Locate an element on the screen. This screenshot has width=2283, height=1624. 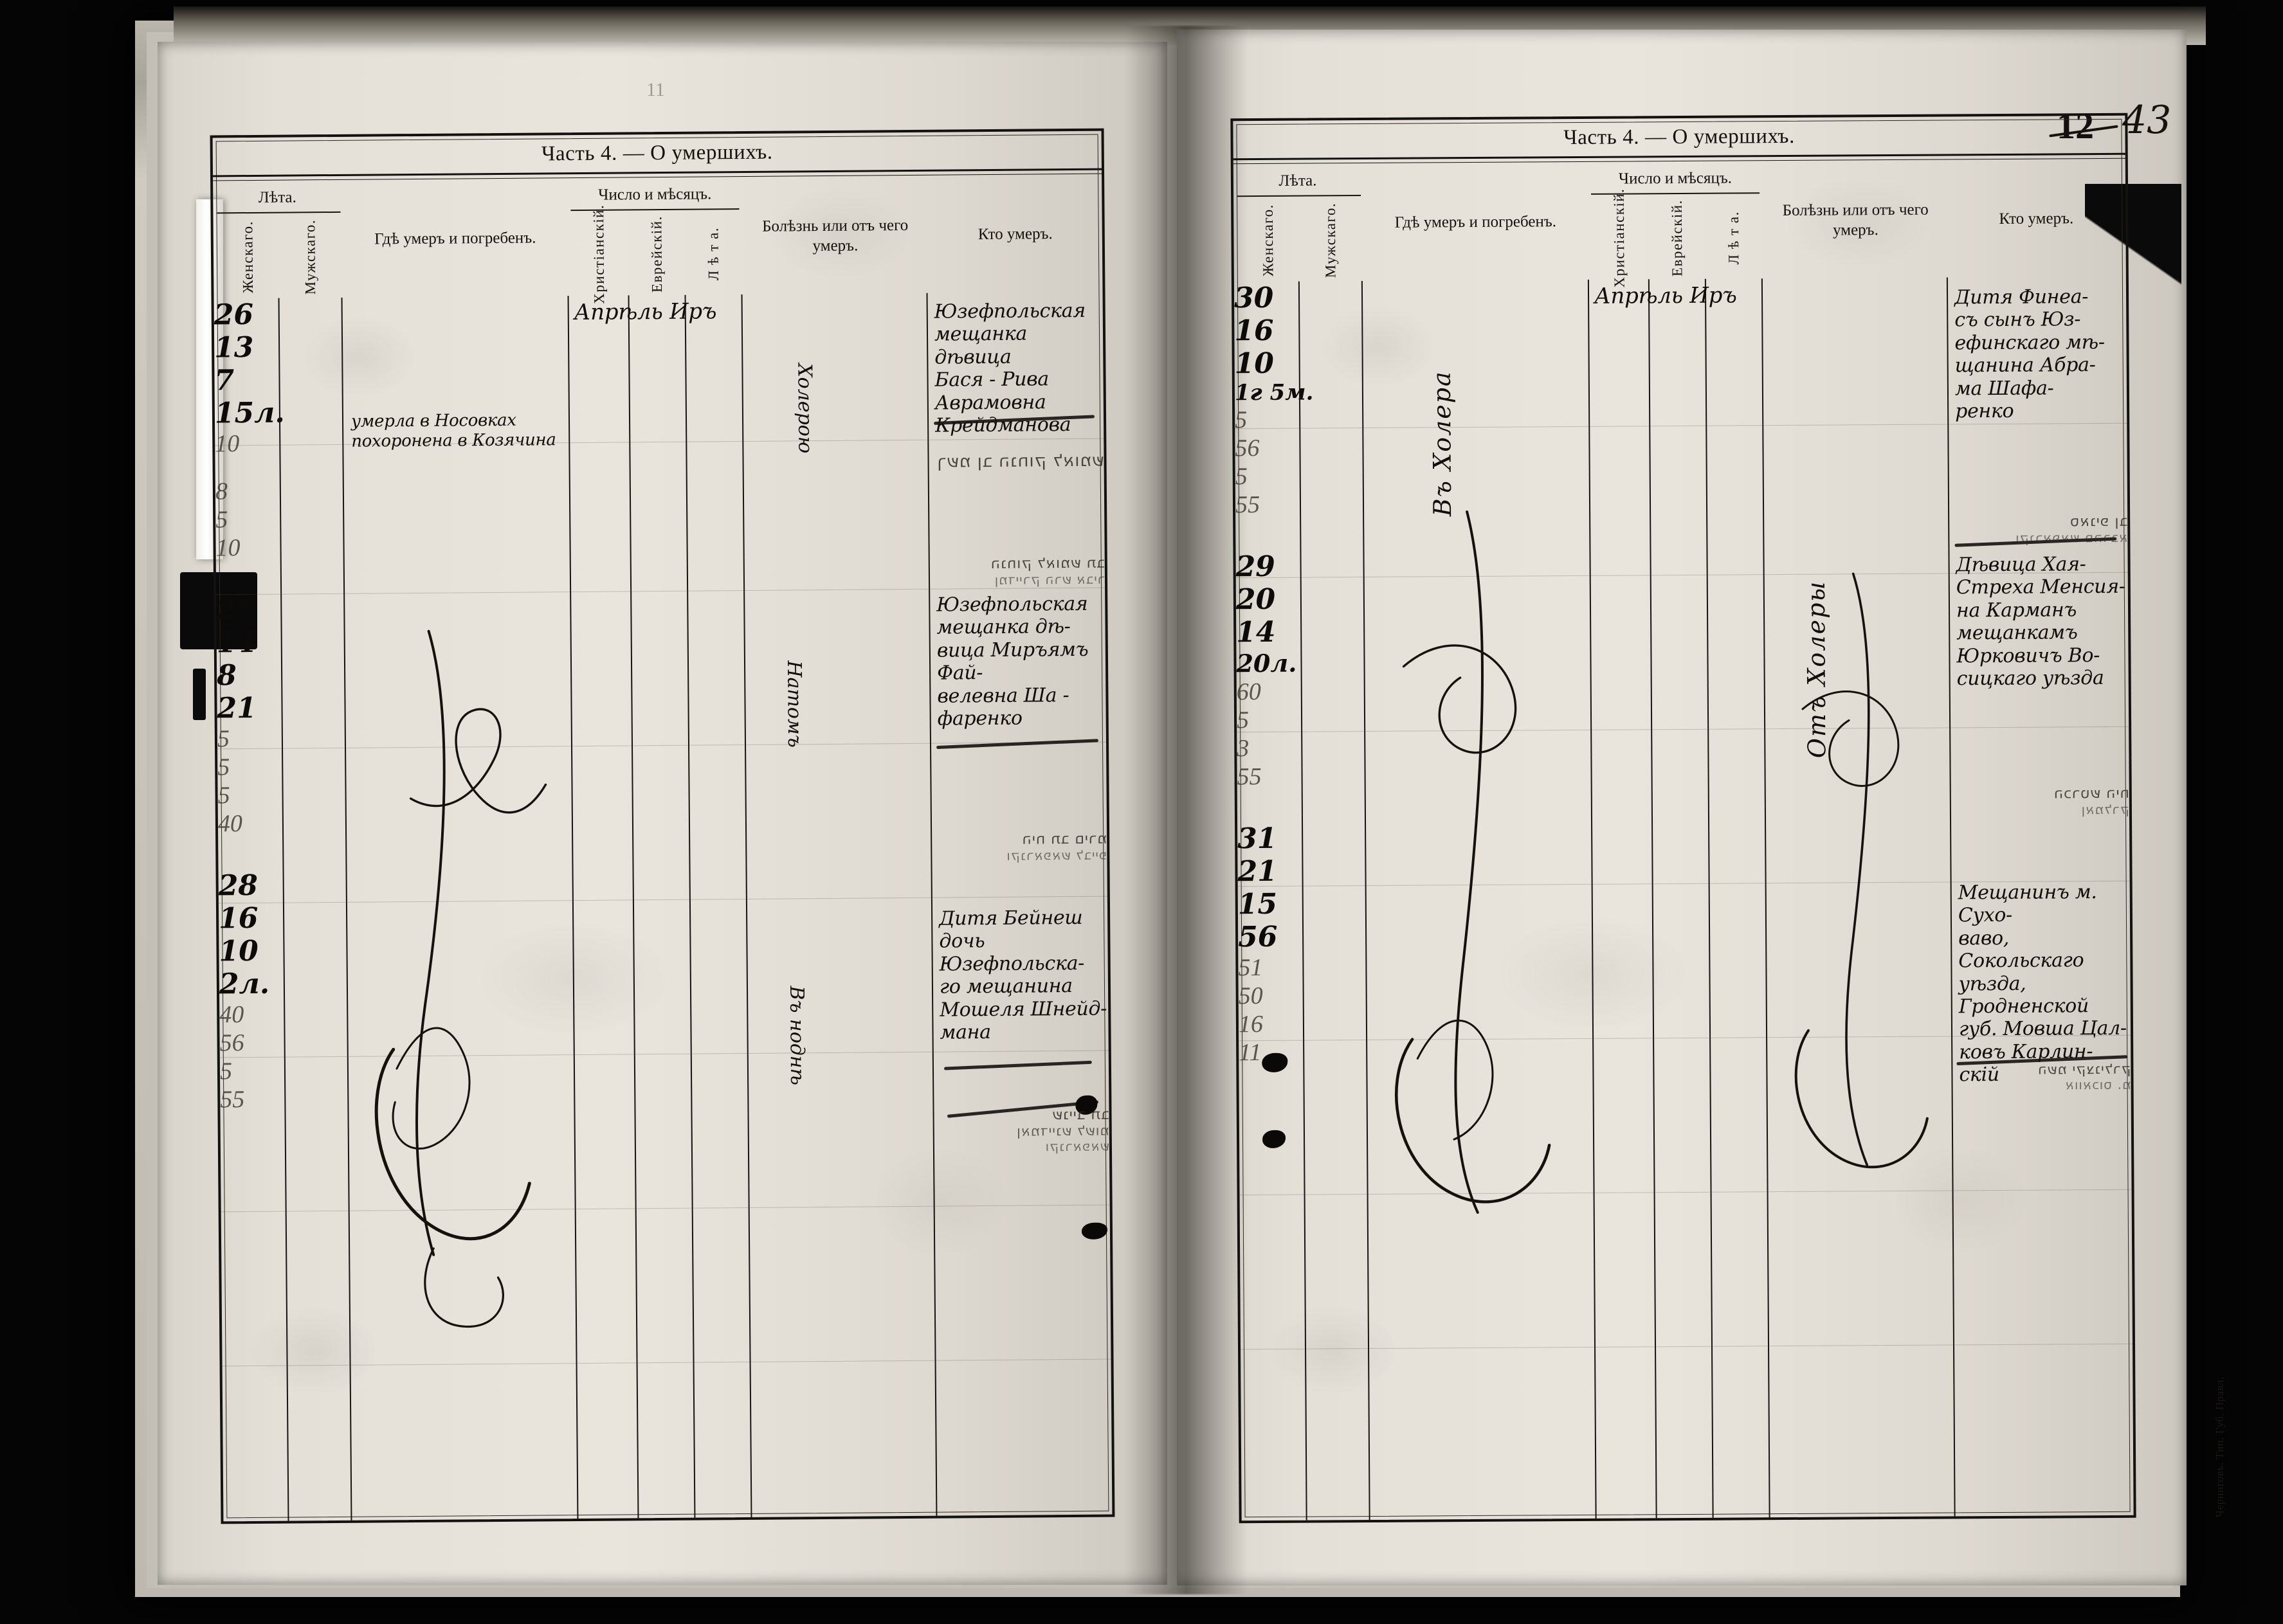
col-header-age-group-r: Лѣта. is located at coordinates (1298, 181).